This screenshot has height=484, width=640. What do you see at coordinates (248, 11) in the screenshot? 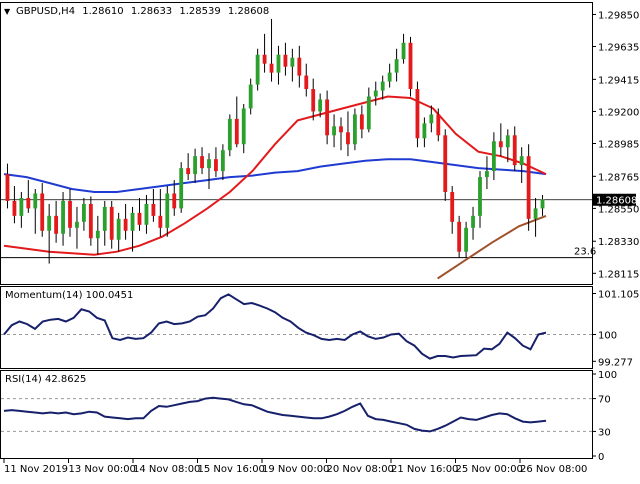
I see `close-value: 1.28608` at bounding box center [248, 11].